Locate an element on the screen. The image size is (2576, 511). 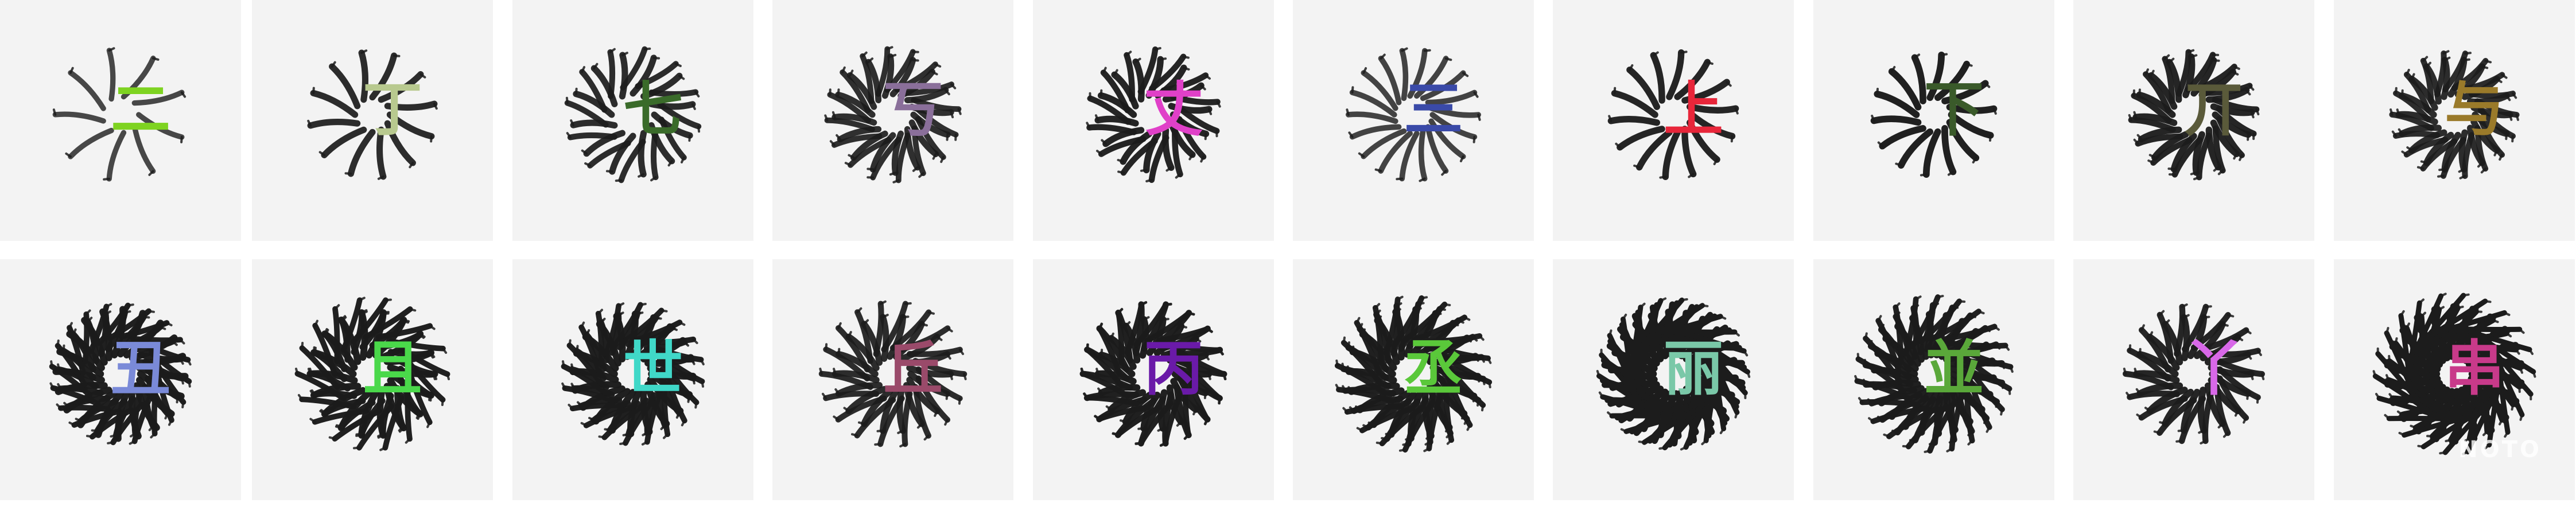
highlight-glyph: 丽 is located at coordinates (1693, 369).